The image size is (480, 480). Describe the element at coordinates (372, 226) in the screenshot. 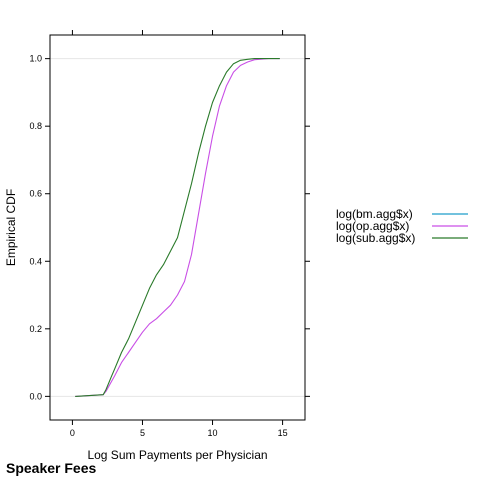

I see `legend-label: log(op.agg$x)` at that location.